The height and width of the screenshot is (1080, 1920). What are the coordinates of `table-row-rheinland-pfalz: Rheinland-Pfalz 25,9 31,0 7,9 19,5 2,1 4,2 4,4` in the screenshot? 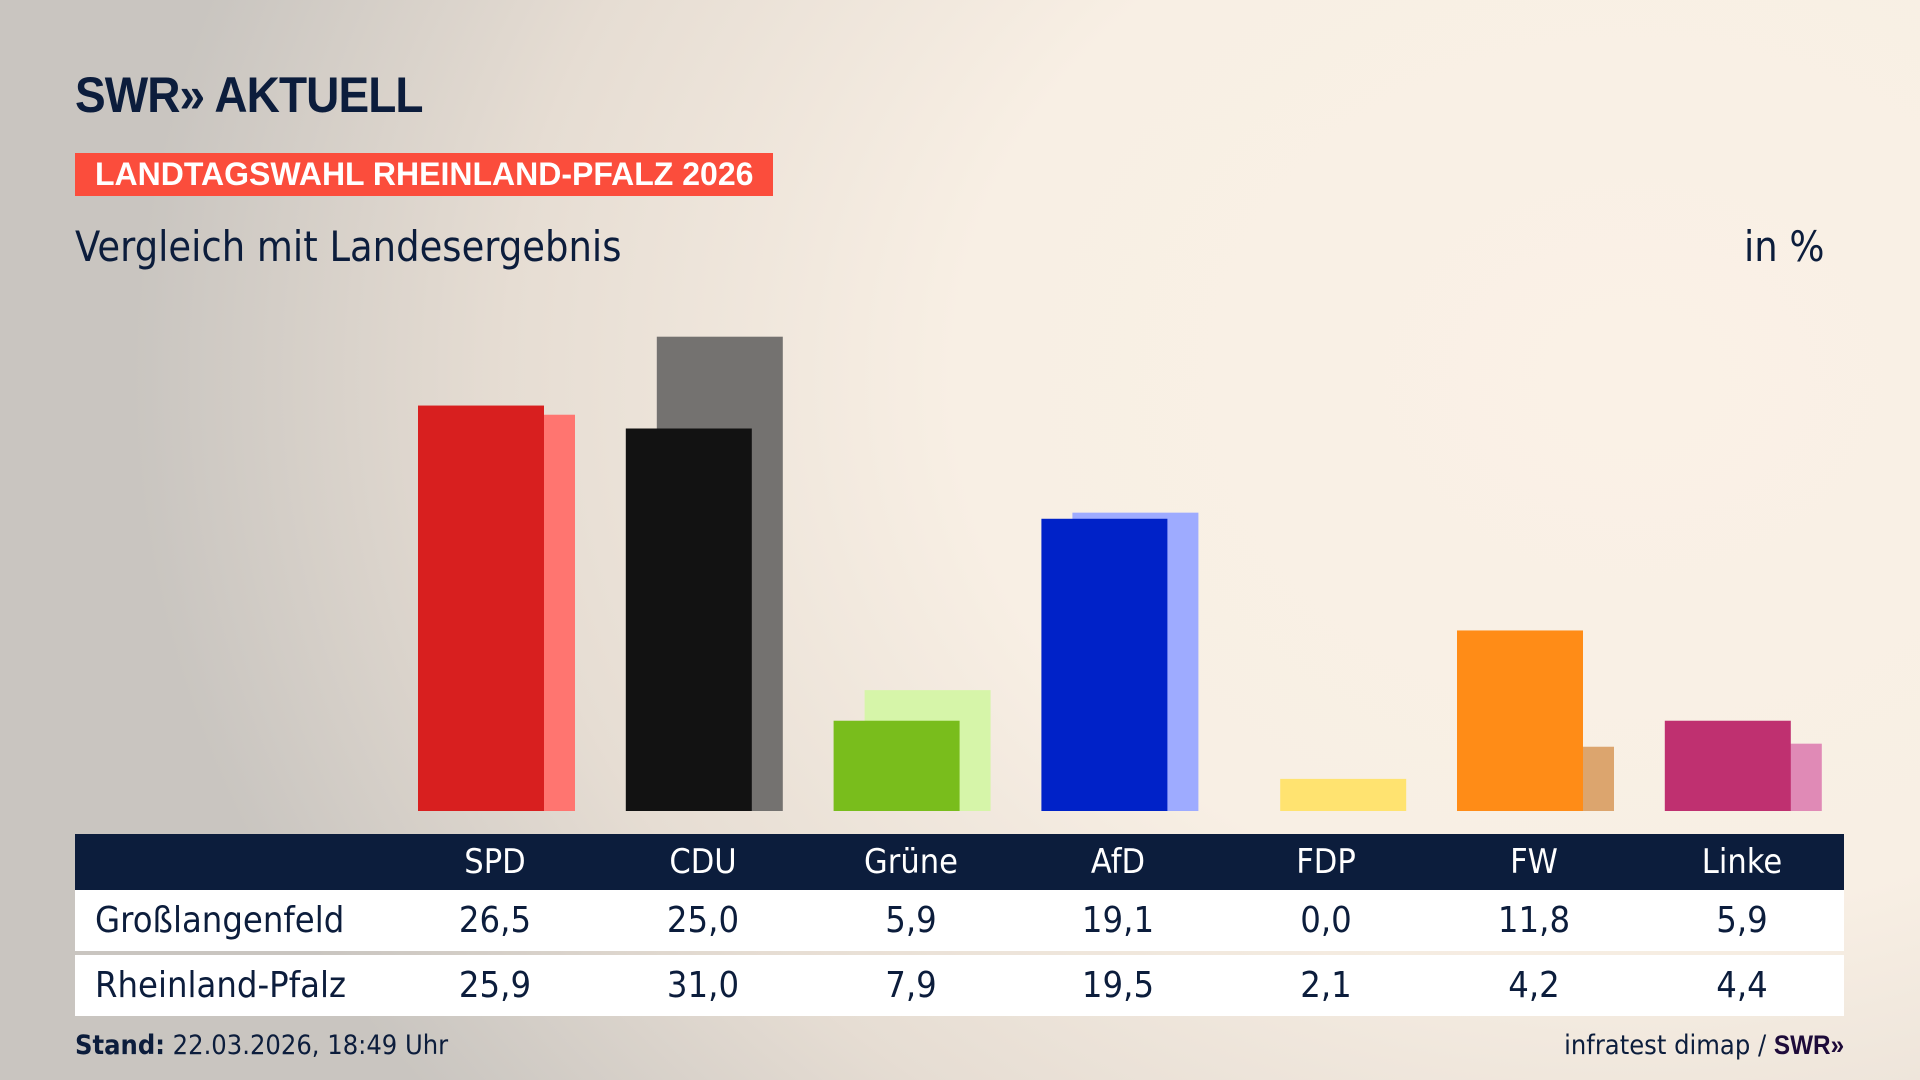 It's located at (959, 985).